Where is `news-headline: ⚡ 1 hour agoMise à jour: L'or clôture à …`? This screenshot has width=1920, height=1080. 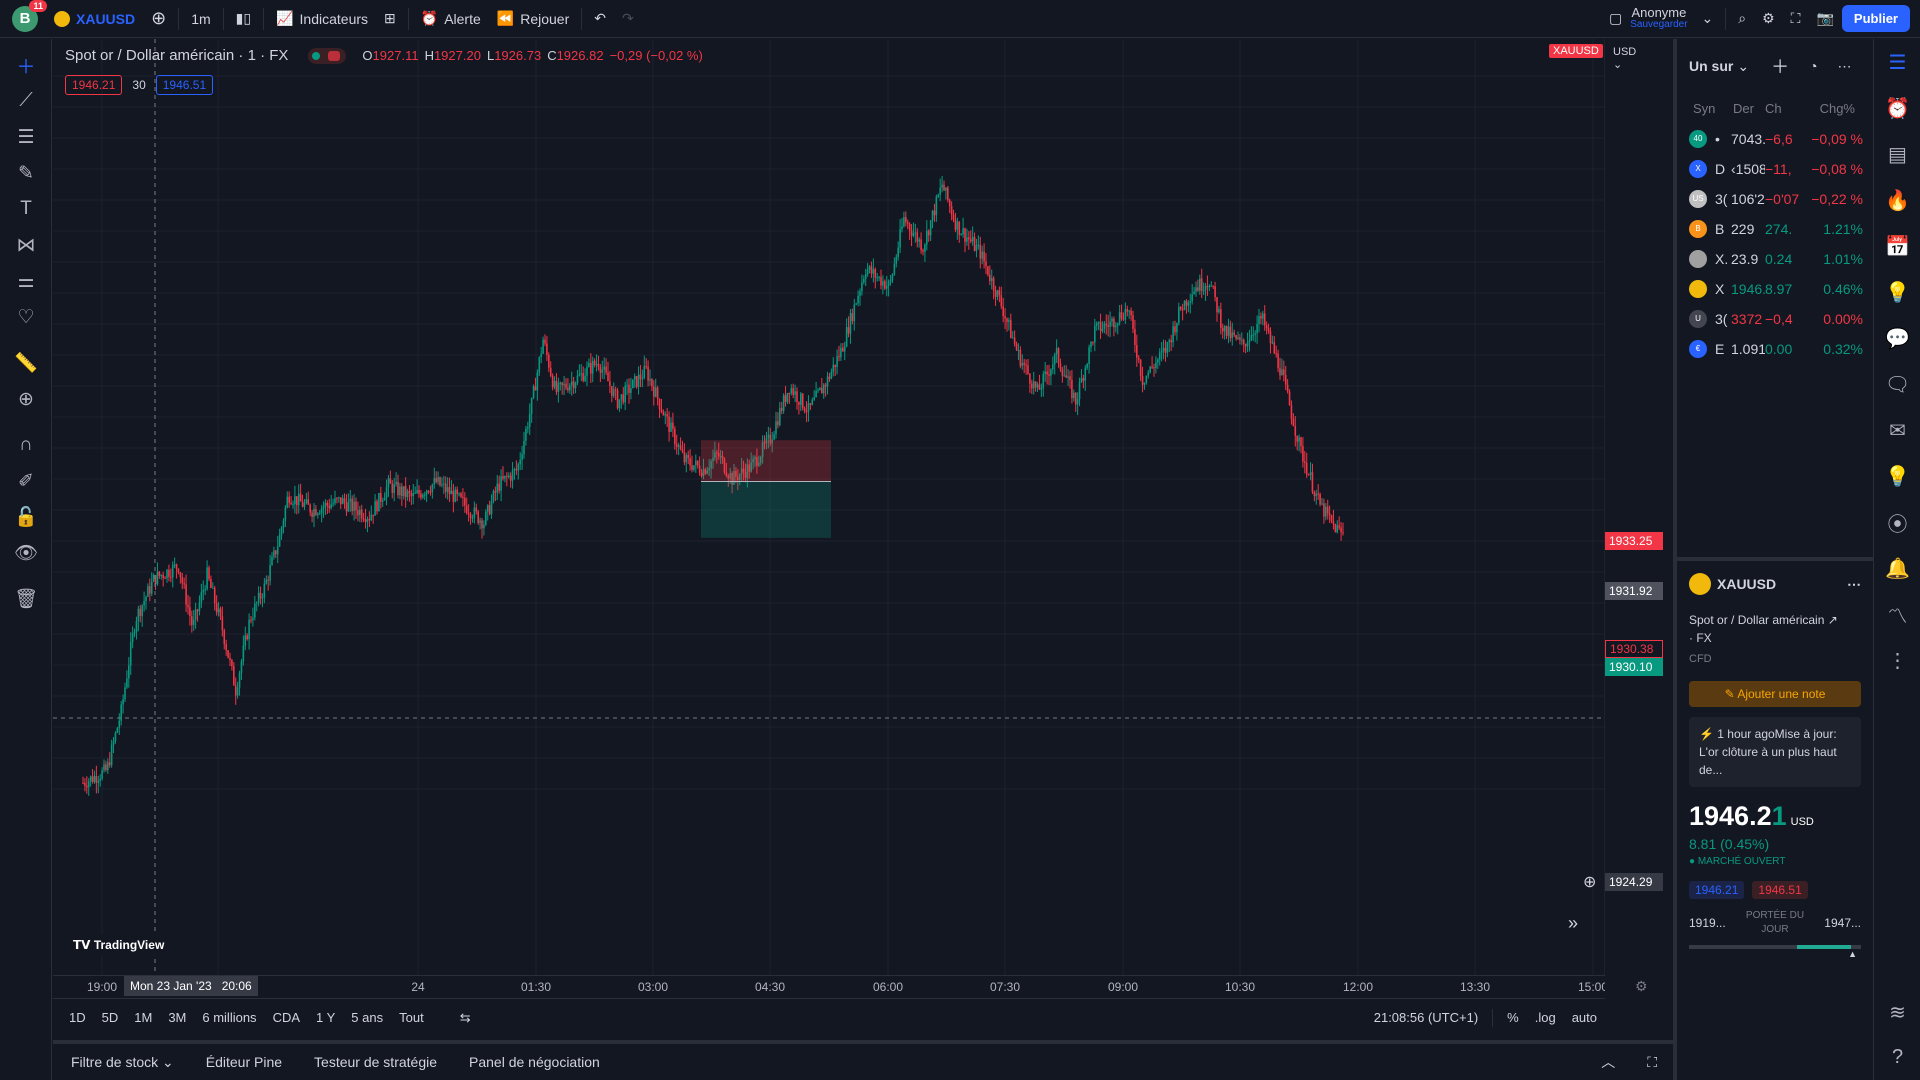 news-headline: ⚡ 1 hour agoMise à jour: L'or clôture à … is located at coordinates (1775, 752).